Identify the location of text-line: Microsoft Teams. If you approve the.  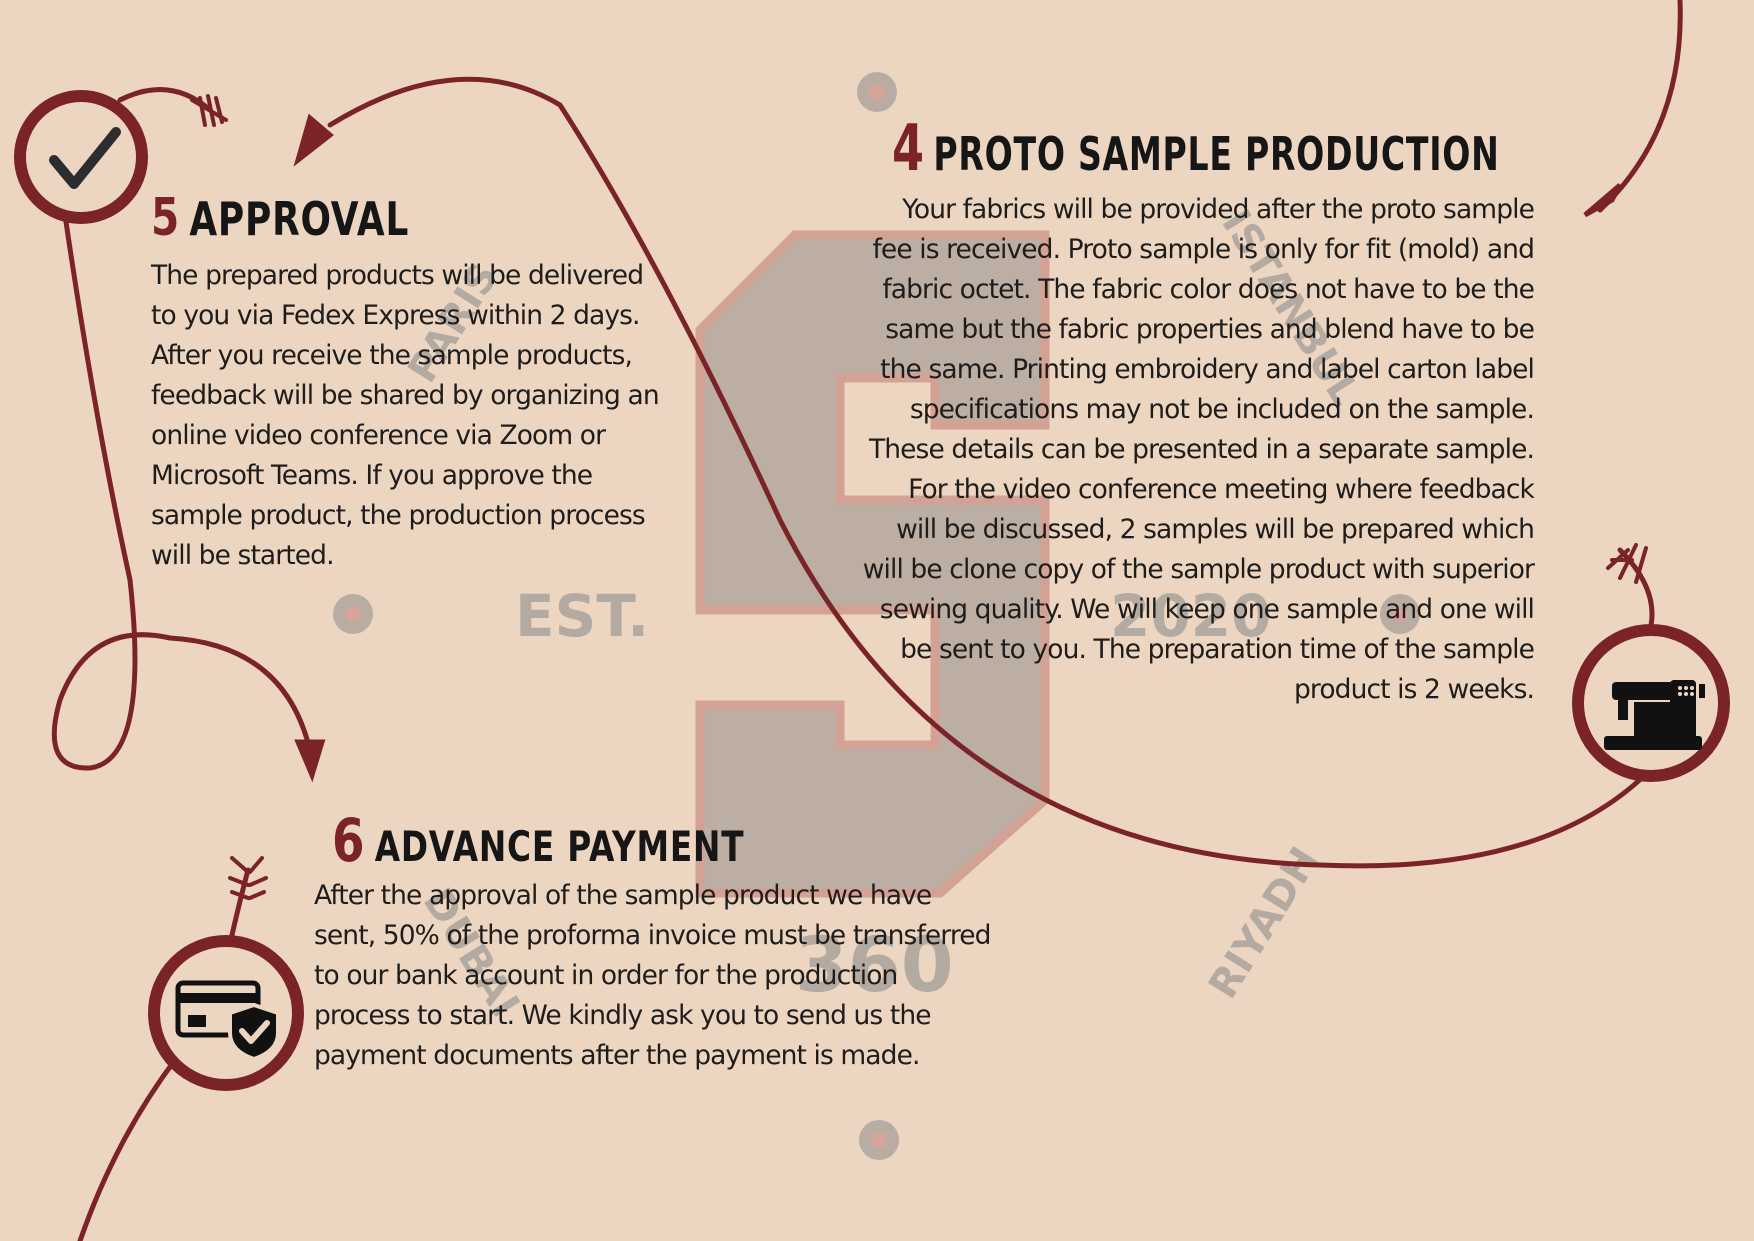
(372, 475).